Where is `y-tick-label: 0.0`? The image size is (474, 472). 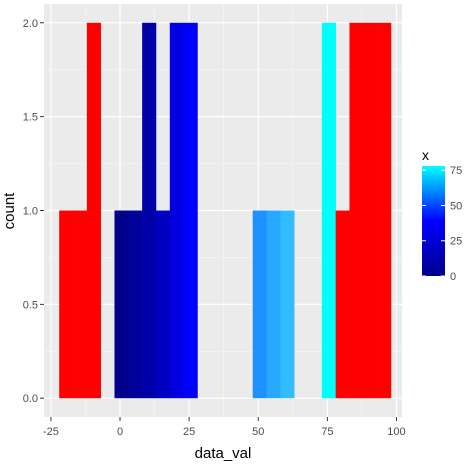
y-tick-label: 0.0 is located at coordinates (30, 399).